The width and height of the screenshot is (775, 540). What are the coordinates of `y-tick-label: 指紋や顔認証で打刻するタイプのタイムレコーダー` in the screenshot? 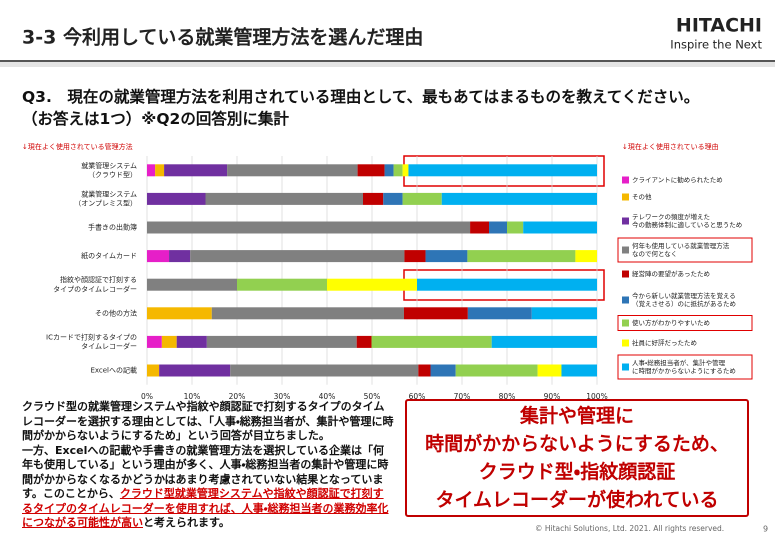 It's located at (95, 284).